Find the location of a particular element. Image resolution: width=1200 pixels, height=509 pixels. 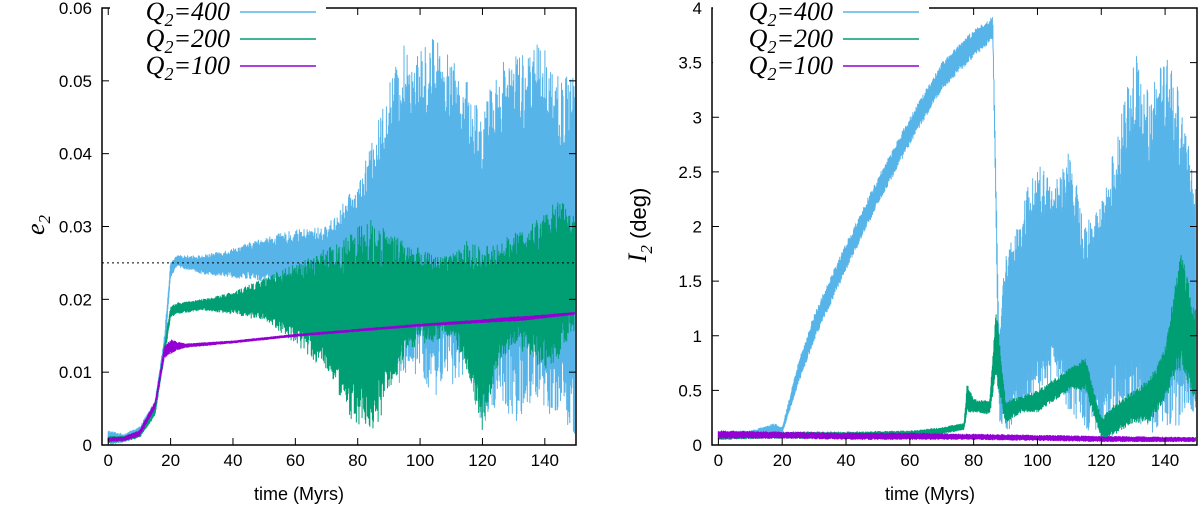

x-axis-label-left: time (Myrs) is located at coordinates (299, 494).